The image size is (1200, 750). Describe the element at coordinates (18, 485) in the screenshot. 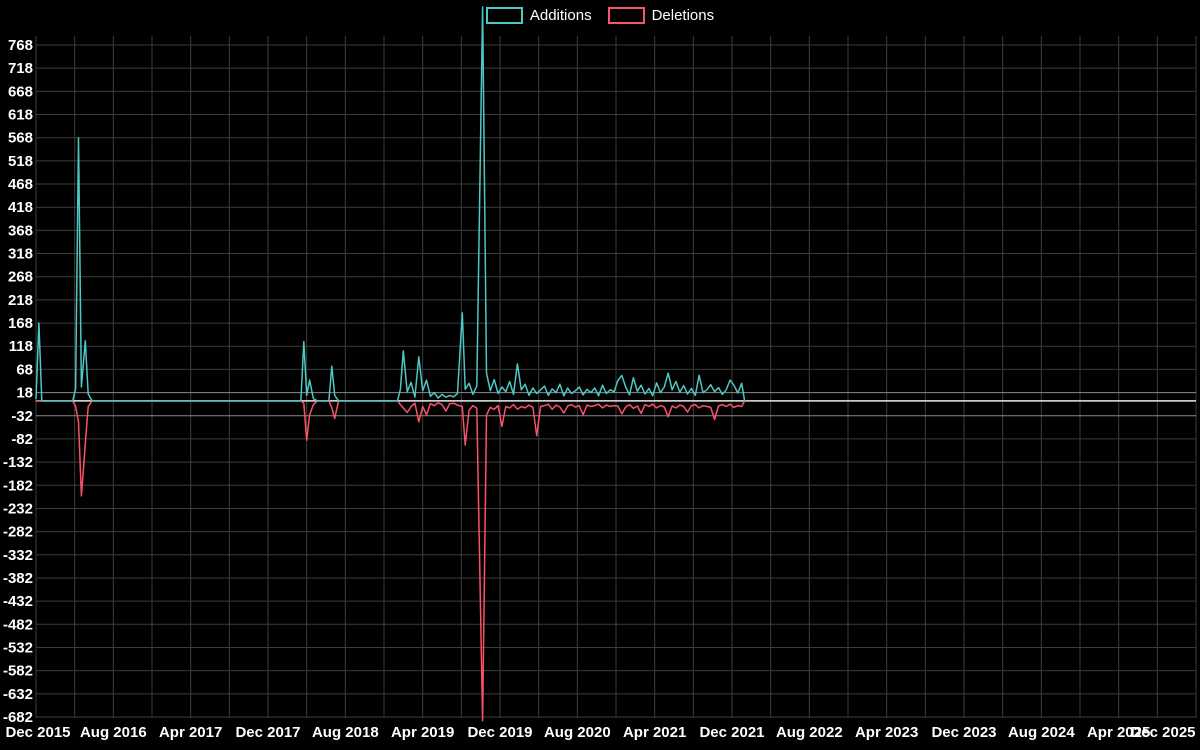

I see `svg-text: -182` at that location.